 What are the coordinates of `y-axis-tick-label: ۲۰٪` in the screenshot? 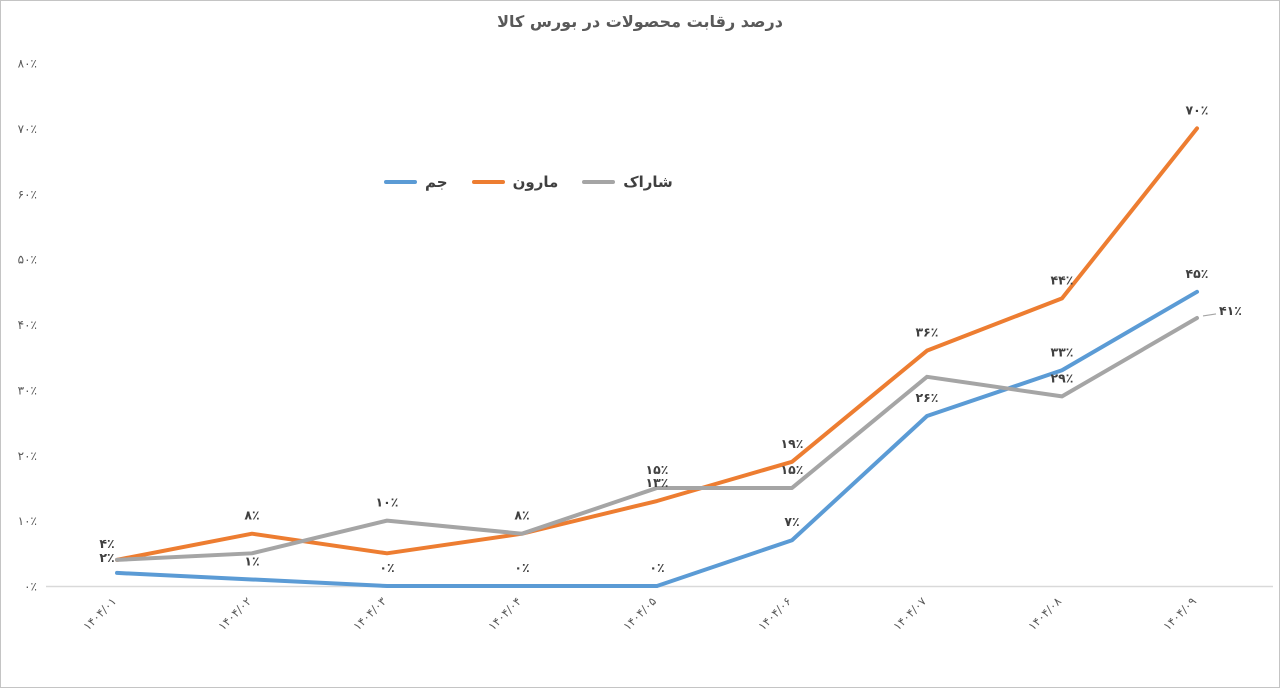 It's located at (27, 456).